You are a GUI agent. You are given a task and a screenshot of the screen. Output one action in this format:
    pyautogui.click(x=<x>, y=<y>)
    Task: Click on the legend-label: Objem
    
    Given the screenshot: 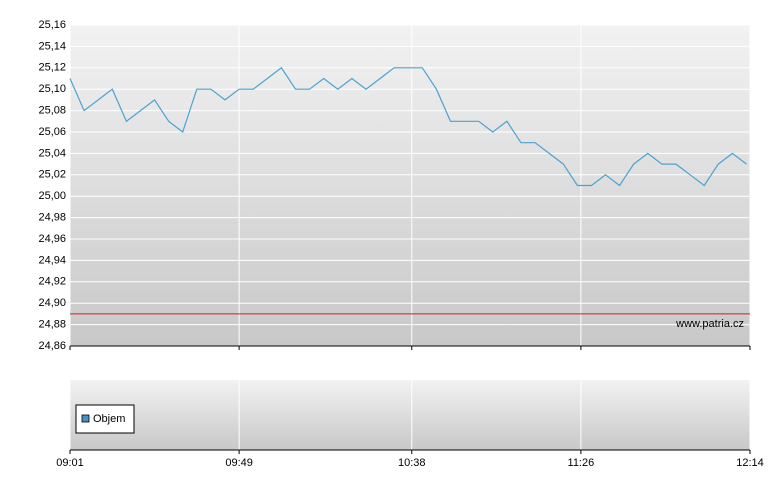 What is the action you would take?
    pyautogui.click(x=109, y=419)
    